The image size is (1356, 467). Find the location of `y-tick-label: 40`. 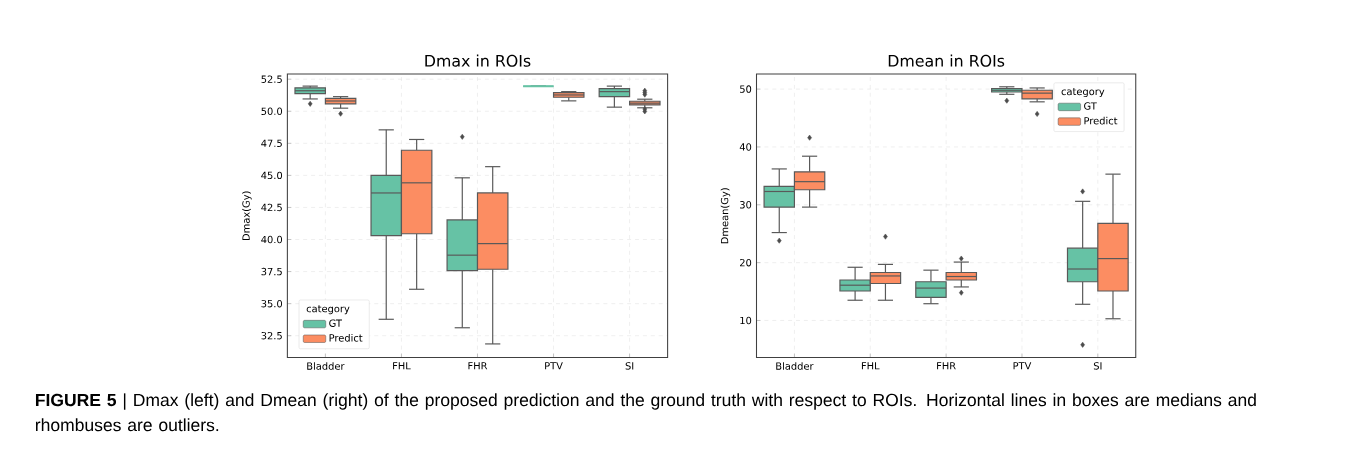

y-tick-label: 40 is located at coordinates (745, 147).